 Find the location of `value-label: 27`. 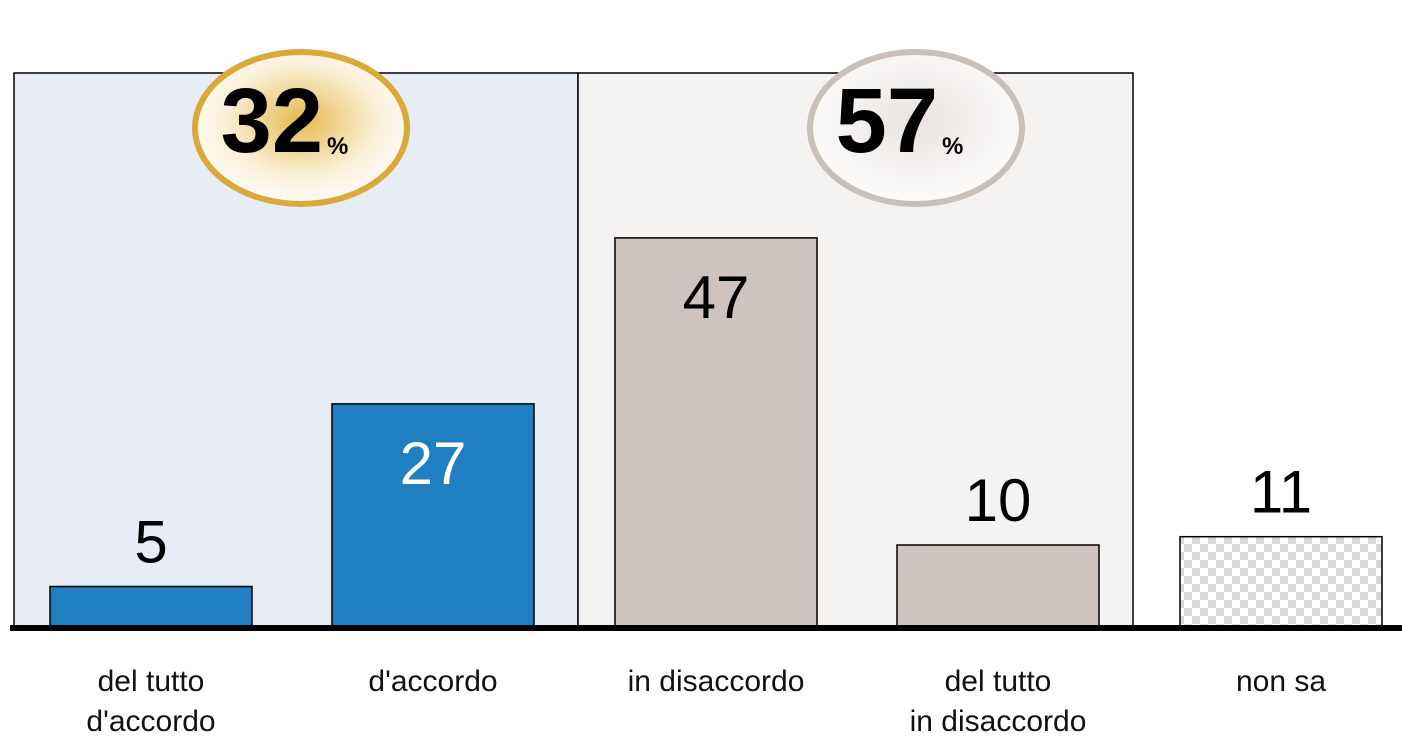

value-label: 27 is located at coordinates (433, 463).